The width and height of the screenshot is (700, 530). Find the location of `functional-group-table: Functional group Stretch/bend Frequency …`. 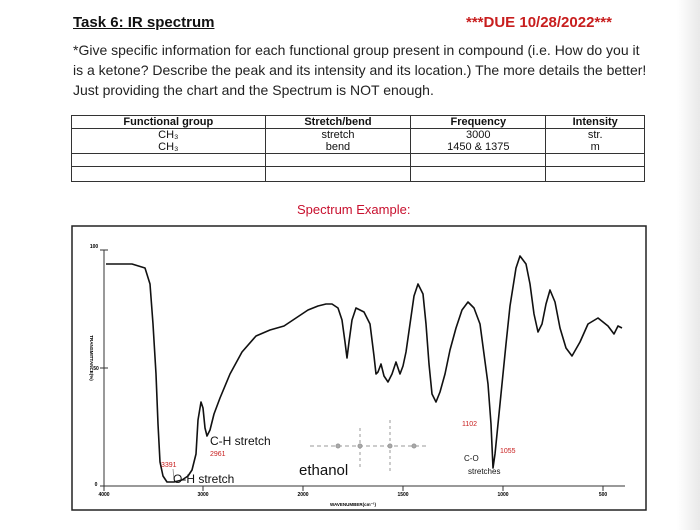

functional-group-table: Functional group Stretch/bend Frequency … is located at coordinates (358, 148).